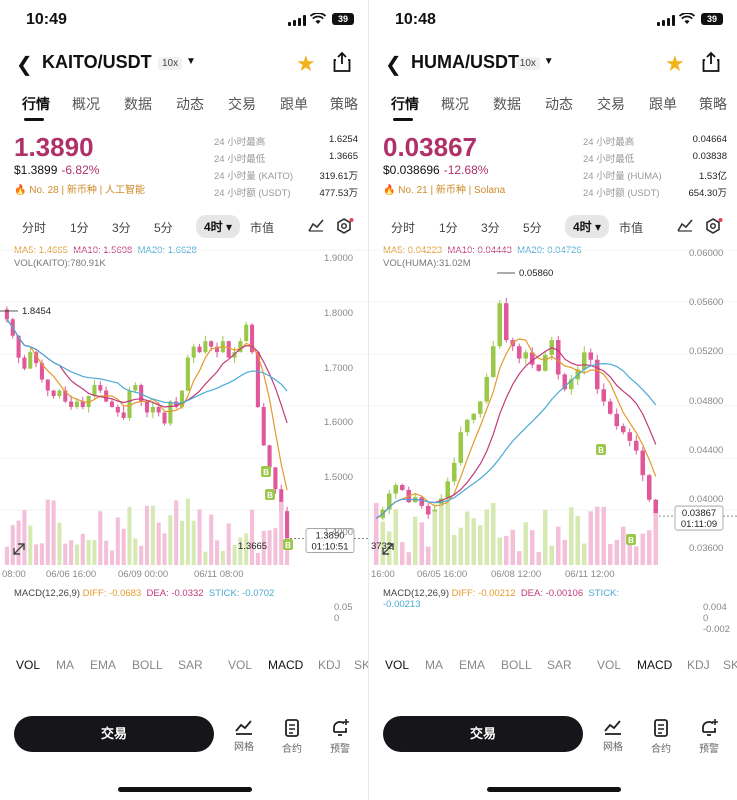 This screenshot has height=800, width=737. What do you see at coordinates (112, 593) in the screenshot?
I see `macd-diff: DIFF: -0.0683` at bounding box center [112, 593].